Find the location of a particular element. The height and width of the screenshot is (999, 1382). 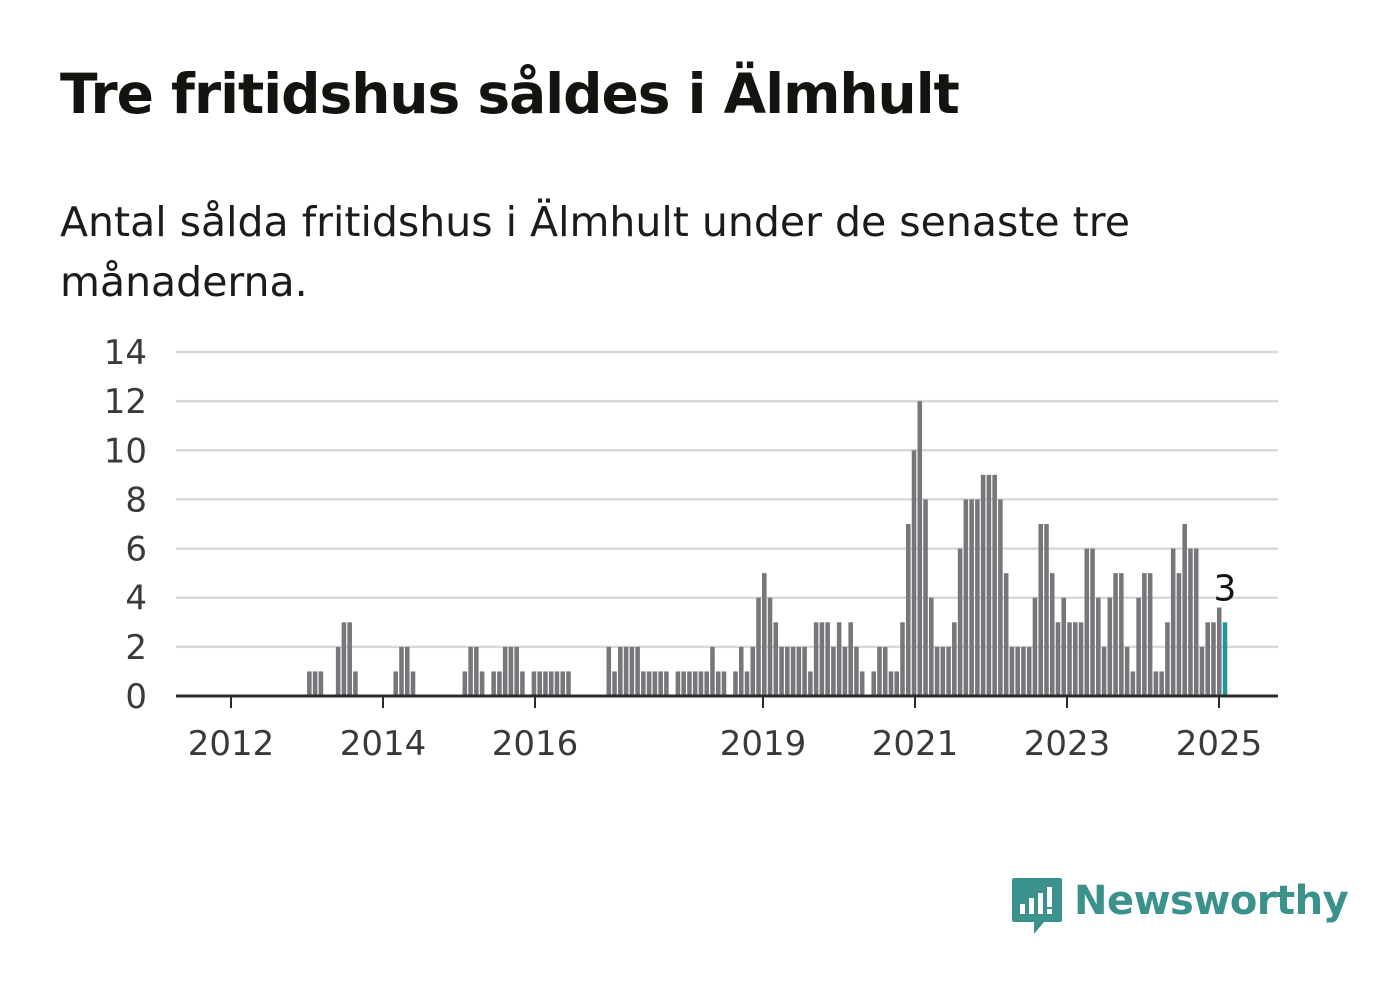

x-tick-label: 2019 is located at coordinates (763, 744).